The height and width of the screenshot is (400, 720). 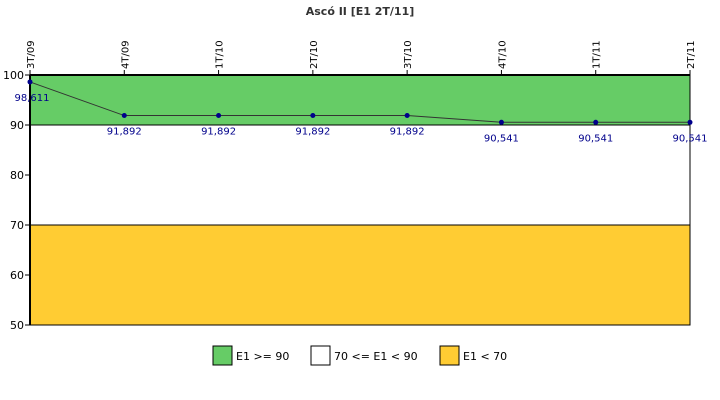 I want to click on legend-label: E1 >= 90, so click(x=262, y=356).